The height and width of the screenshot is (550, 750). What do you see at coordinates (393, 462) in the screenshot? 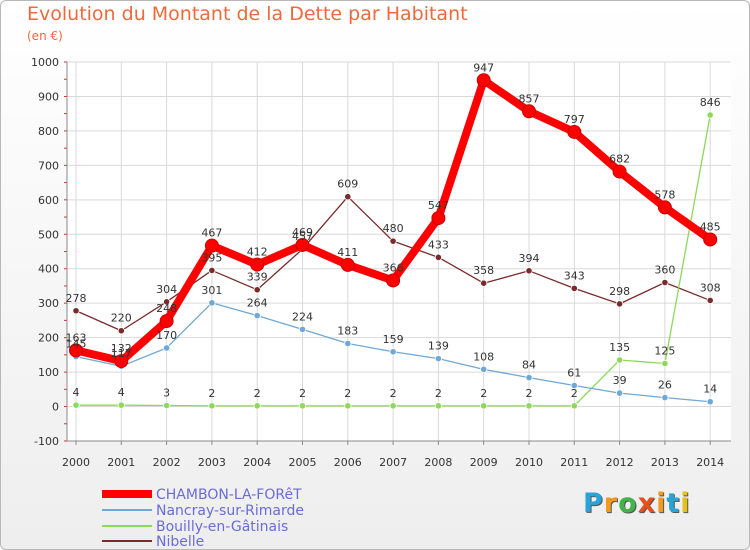
I see `x-tick-label: 2007` at bounding box center [393, 462].